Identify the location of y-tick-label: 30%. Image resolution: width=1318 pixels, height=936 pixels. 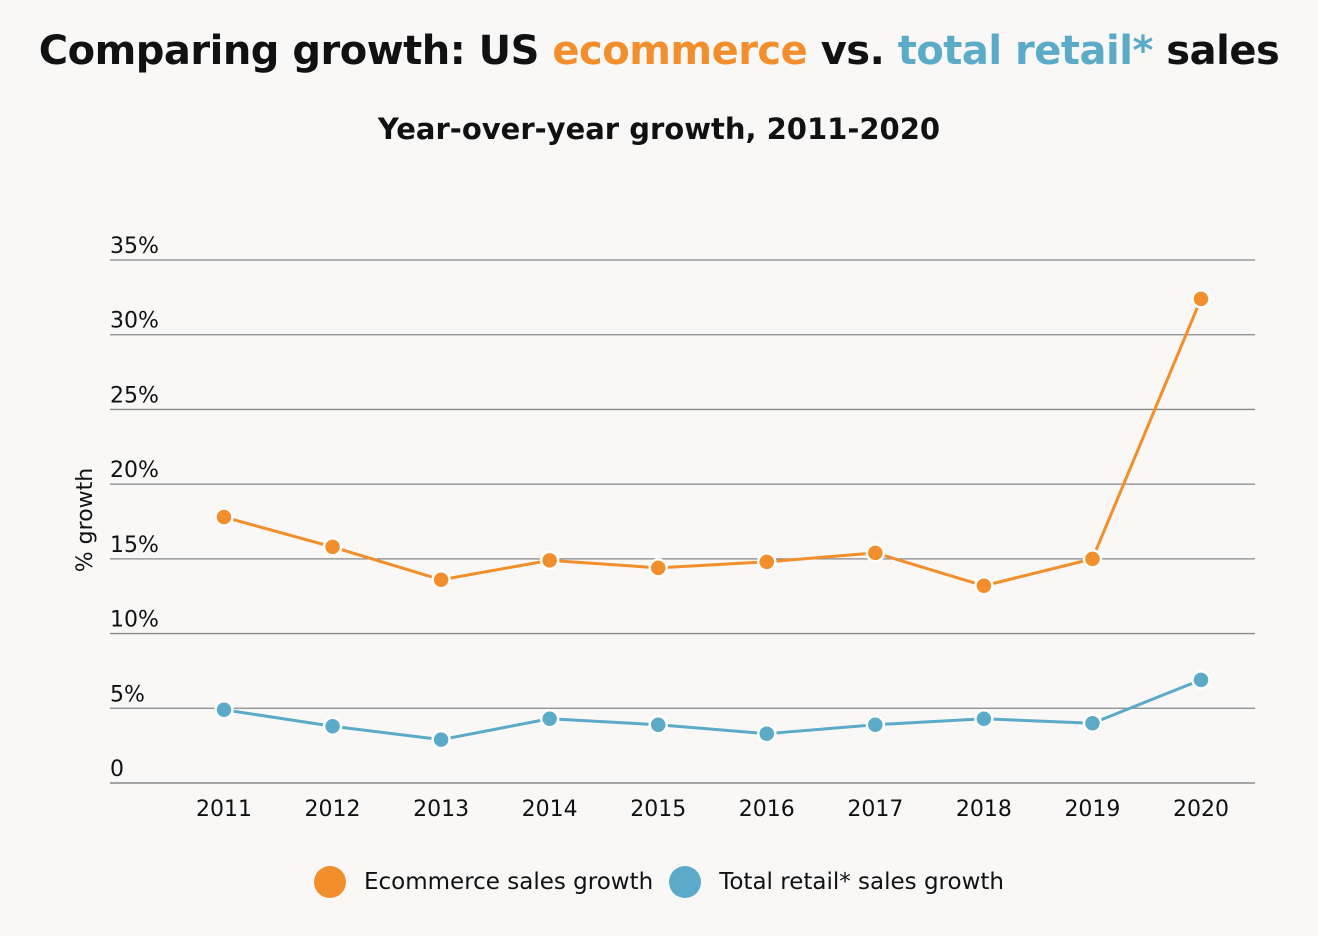
(134, 321).